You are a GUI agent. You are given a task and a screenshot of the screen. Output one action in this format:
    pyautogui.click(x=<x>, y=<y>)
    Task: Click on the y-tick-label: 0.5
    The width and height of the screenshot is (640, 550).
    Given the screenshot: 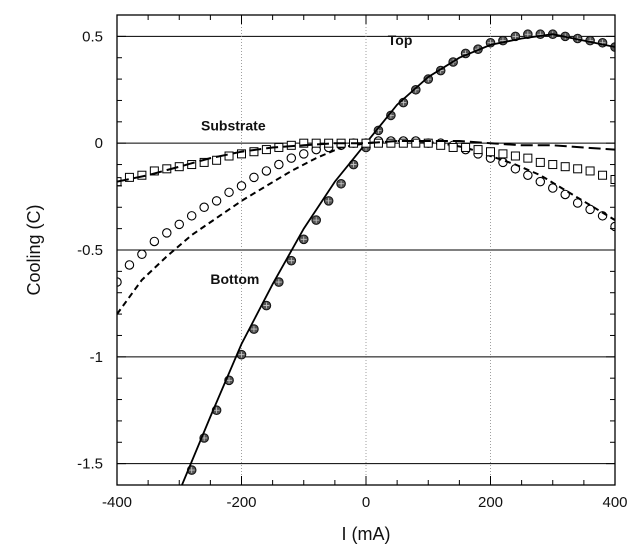 What is the action you would take?
    pyautogui.click(x=92, y=36)
    